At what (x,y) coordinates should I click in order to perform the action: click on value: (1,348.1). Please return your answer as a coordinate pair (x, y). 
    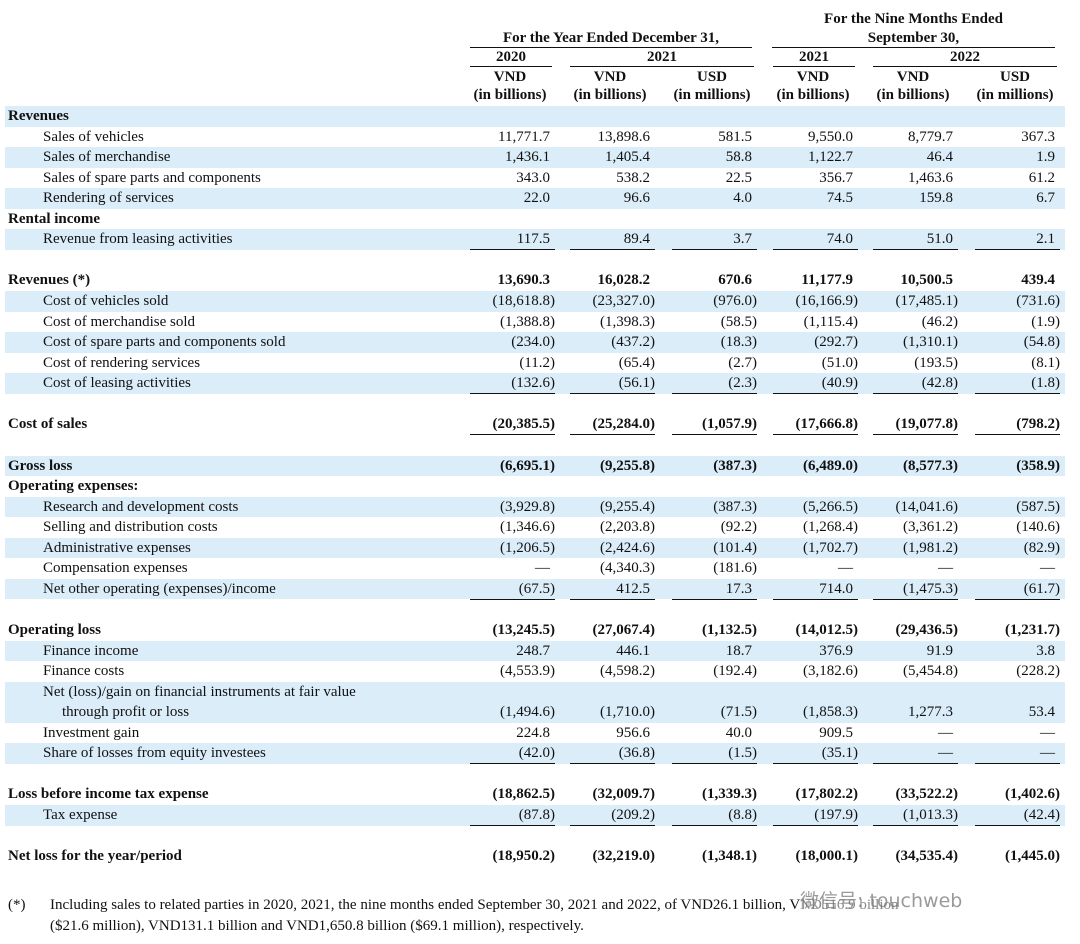
    Looking at the image, I should click on (729, 856).